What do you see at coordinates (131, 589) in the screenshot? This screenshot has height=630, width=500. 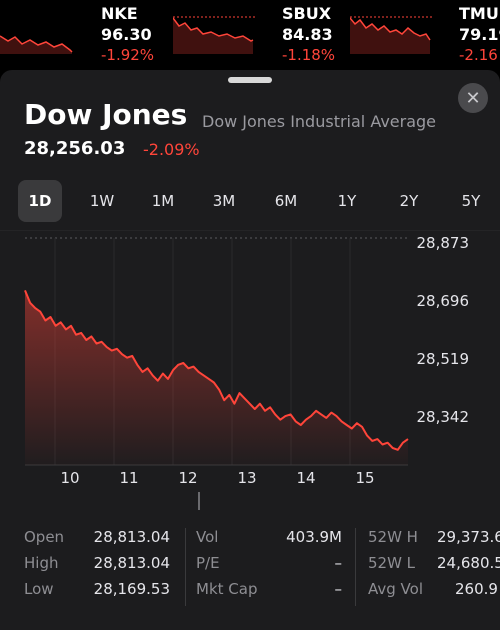 I see `stat-value-low: 28,169.53` at bounding box center [131, 589].